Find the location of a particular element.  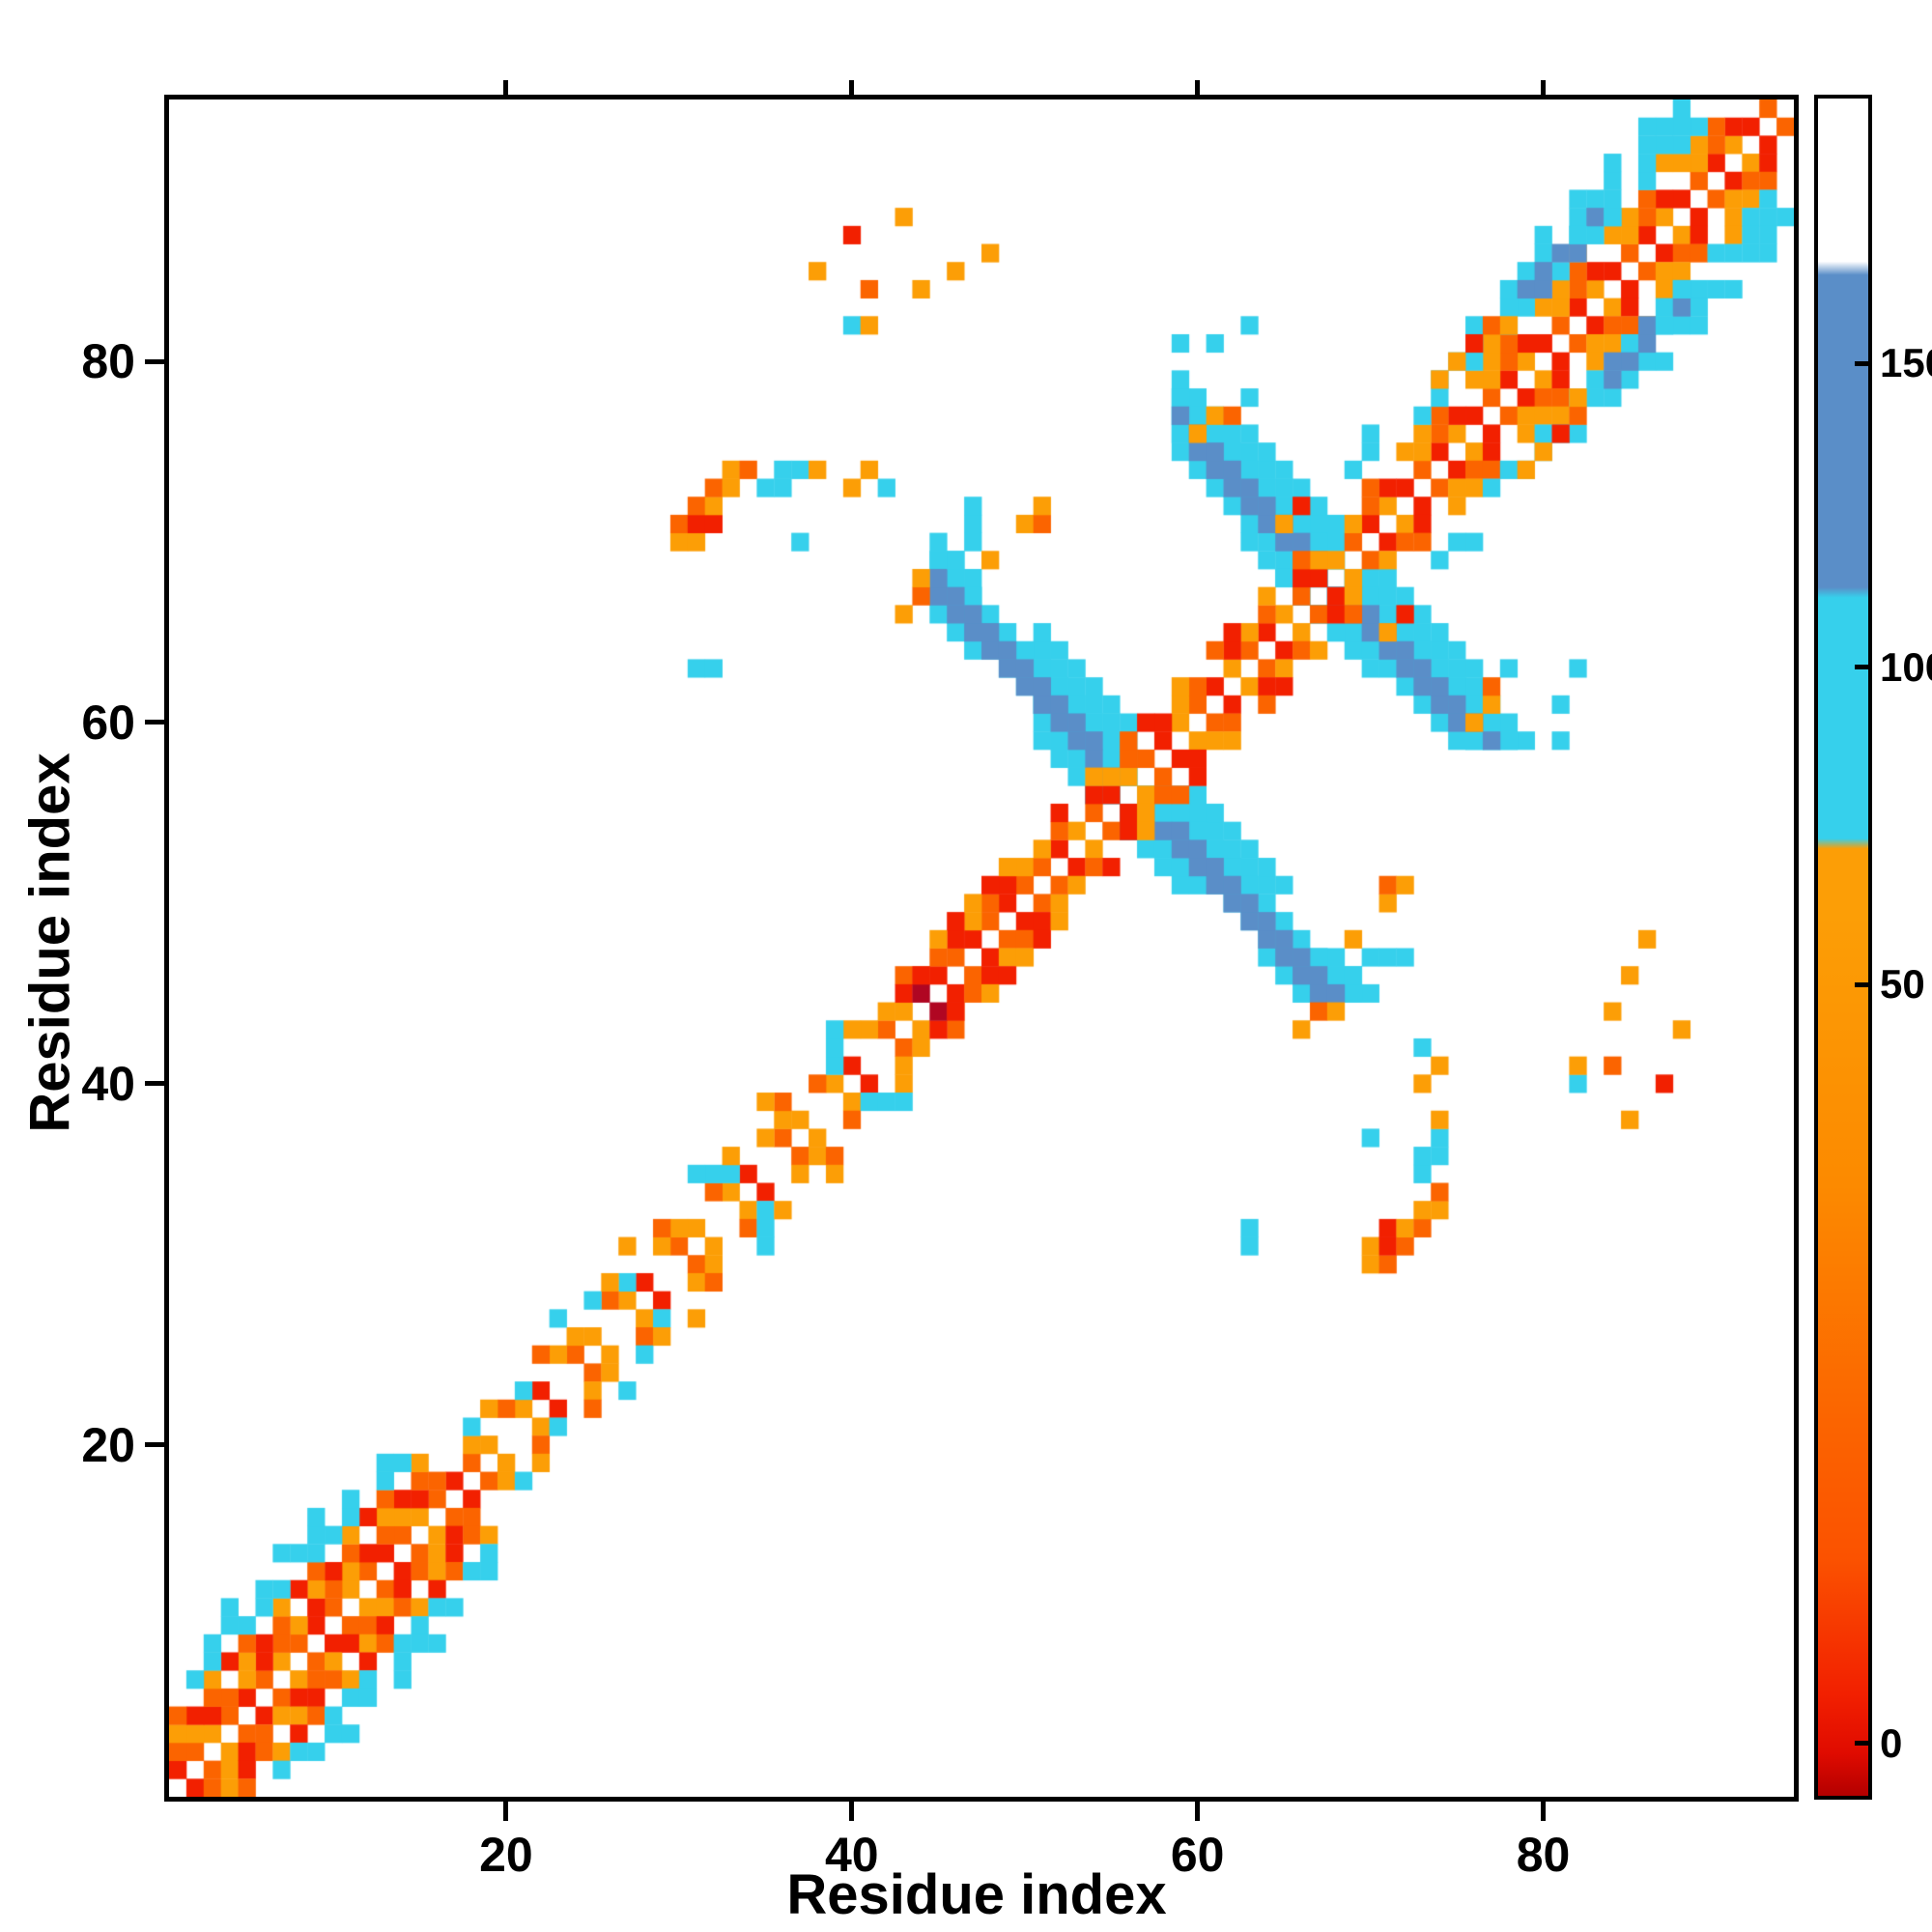

y-axis-title: Residue index is located at coordinates (50, 943).